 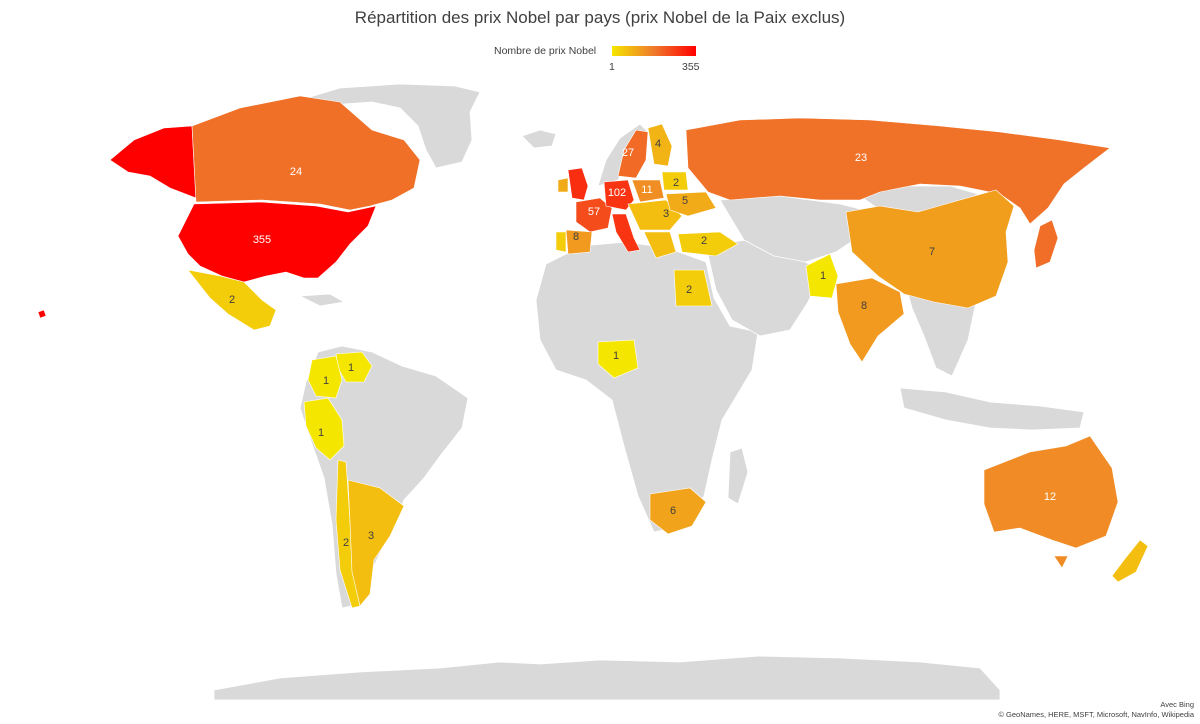 I want to click on region-turkey, so click(x=708, y=244).